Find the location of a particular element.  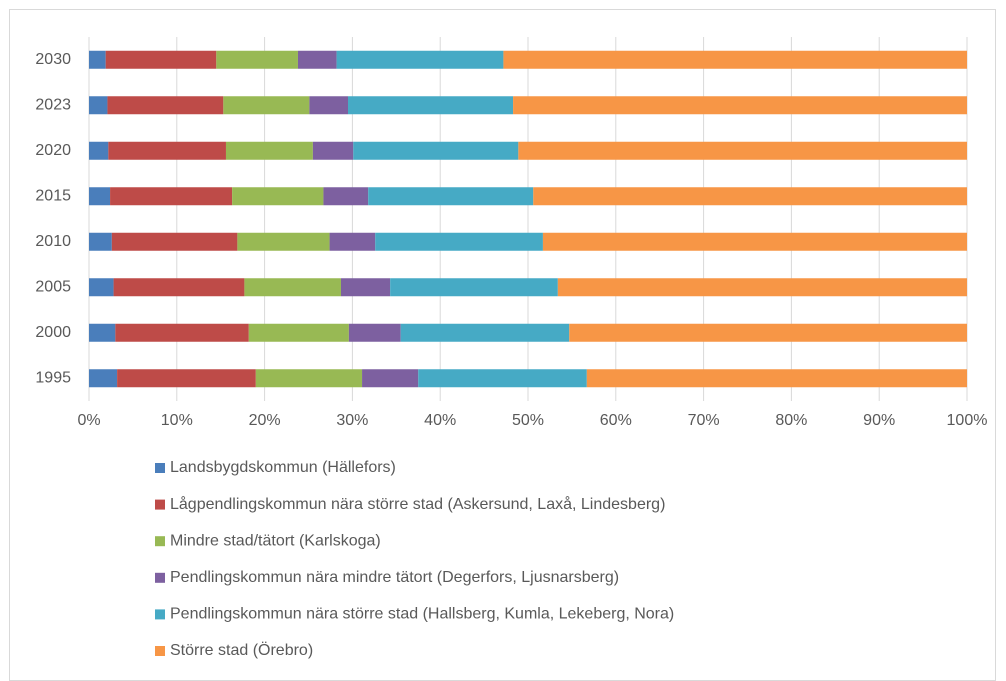

x-tick-label: 10% is located at coordinates (177, 420).